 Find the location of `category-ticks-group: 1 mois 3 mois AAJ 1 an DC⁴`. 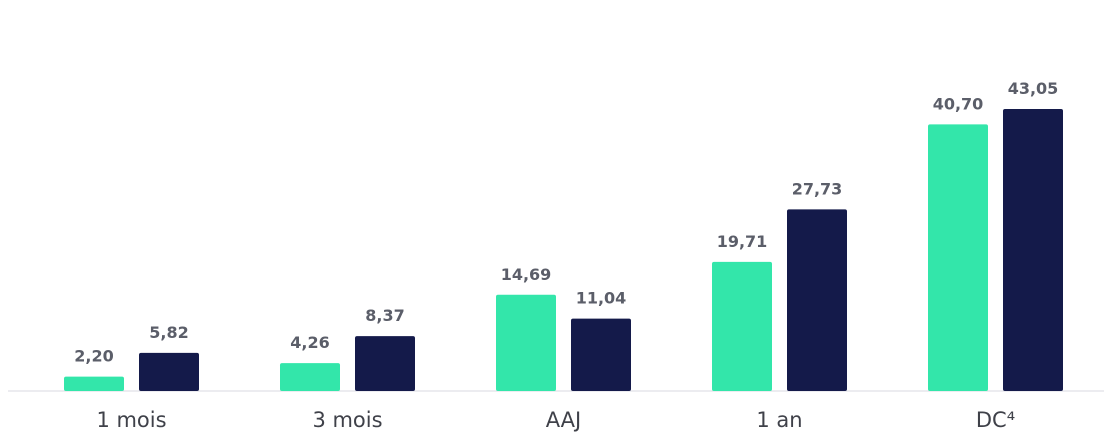

category-ticks-group: 1 mois 3 mois AAJ 1 an DC⁴ is located at coordinates (555, 420).